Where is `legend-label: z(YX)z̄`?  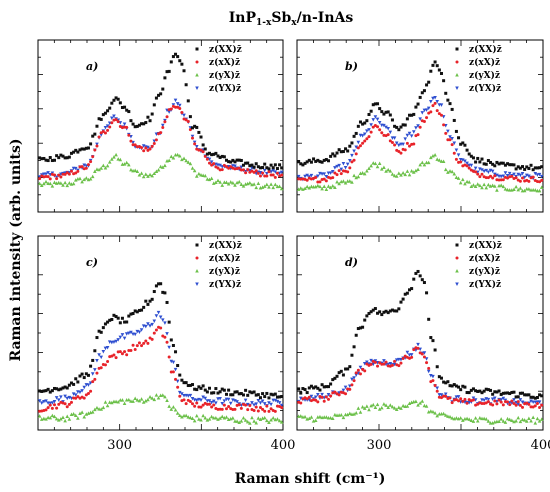 legend-label: z(YX)z̄ is located at coordinates (485, 284).